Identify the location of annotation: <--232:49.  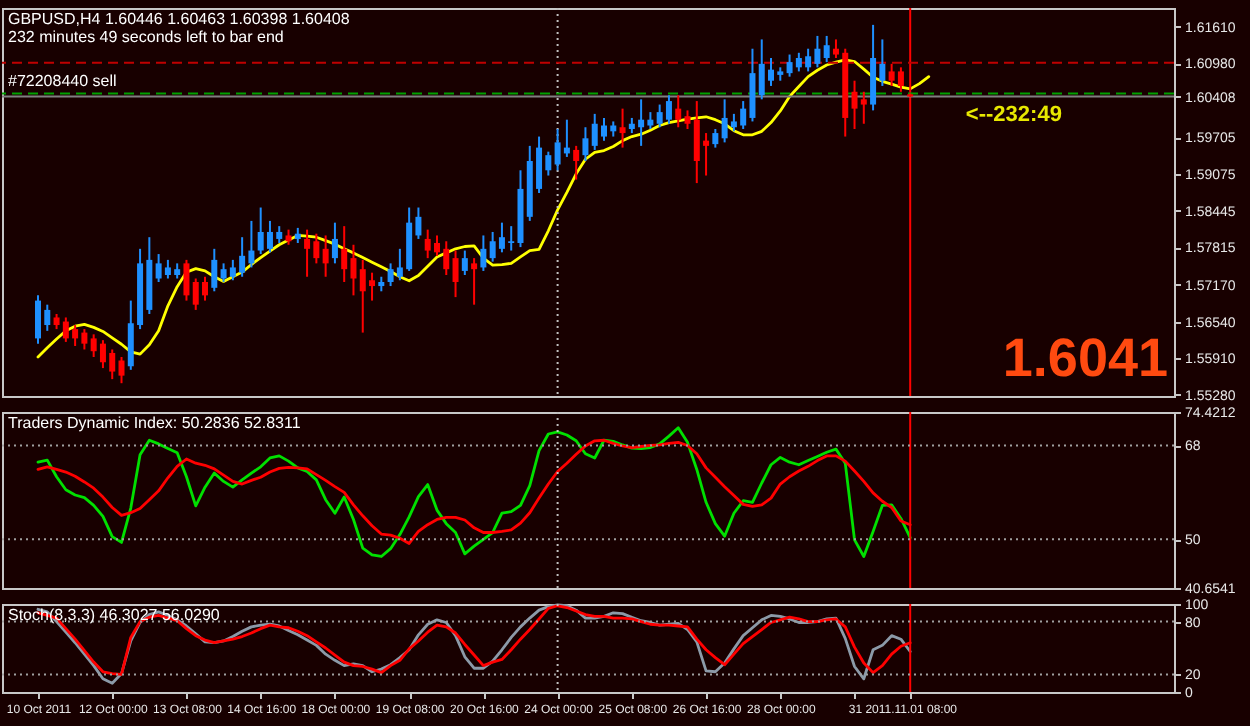
(1013, 114).